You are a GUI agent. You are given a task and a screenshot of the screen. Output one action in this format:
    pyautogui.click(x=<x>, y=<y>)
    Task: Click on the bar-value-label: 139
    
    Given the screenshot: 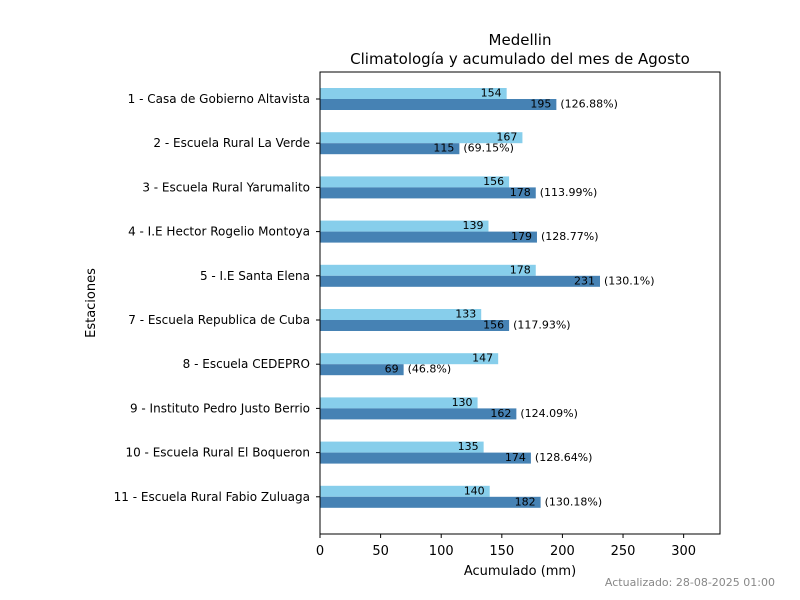 What is the action you would take?
    pyautogui.click(x=472, y=225)
    